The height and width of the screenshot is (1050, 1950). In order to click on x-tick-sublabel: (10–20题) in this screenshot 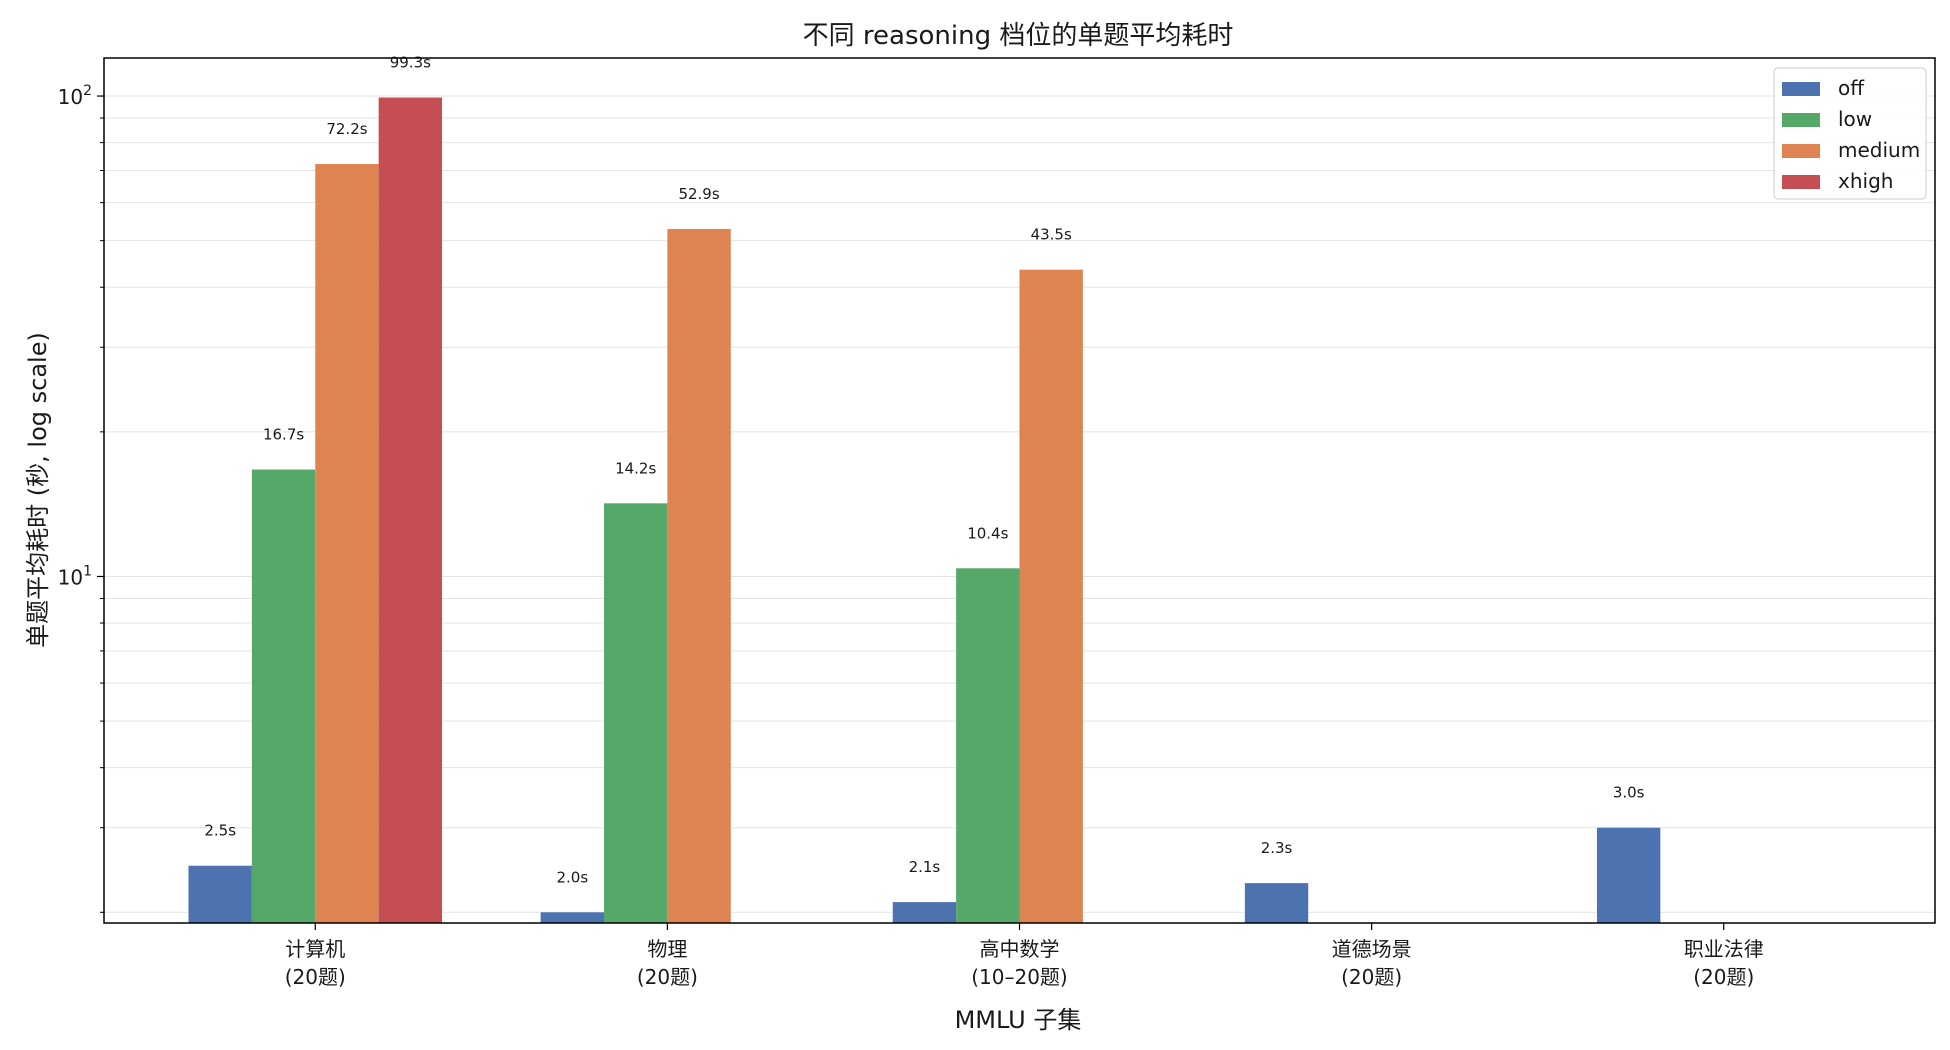, I will do `click(1019, 977)`.